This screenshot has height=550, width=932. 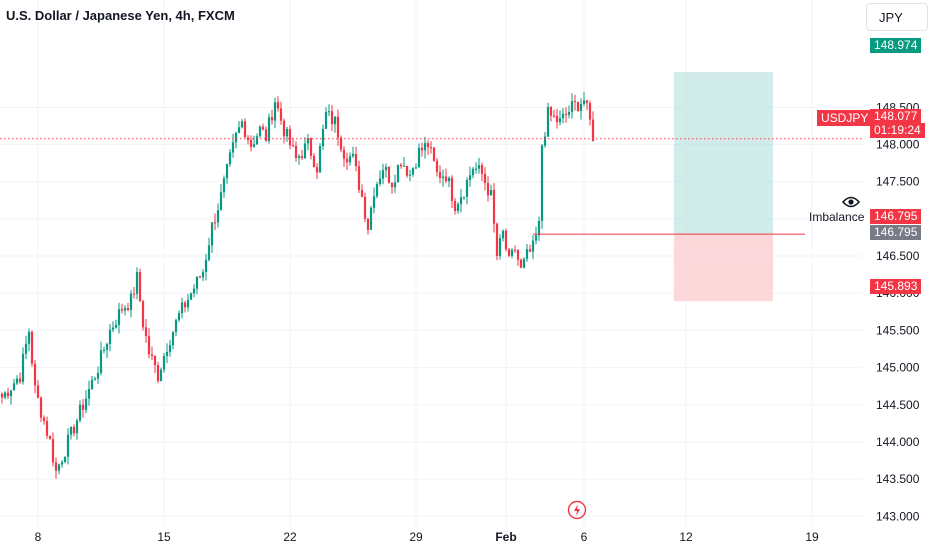 I want to click on eye-icon, so click(x=851, y=204).